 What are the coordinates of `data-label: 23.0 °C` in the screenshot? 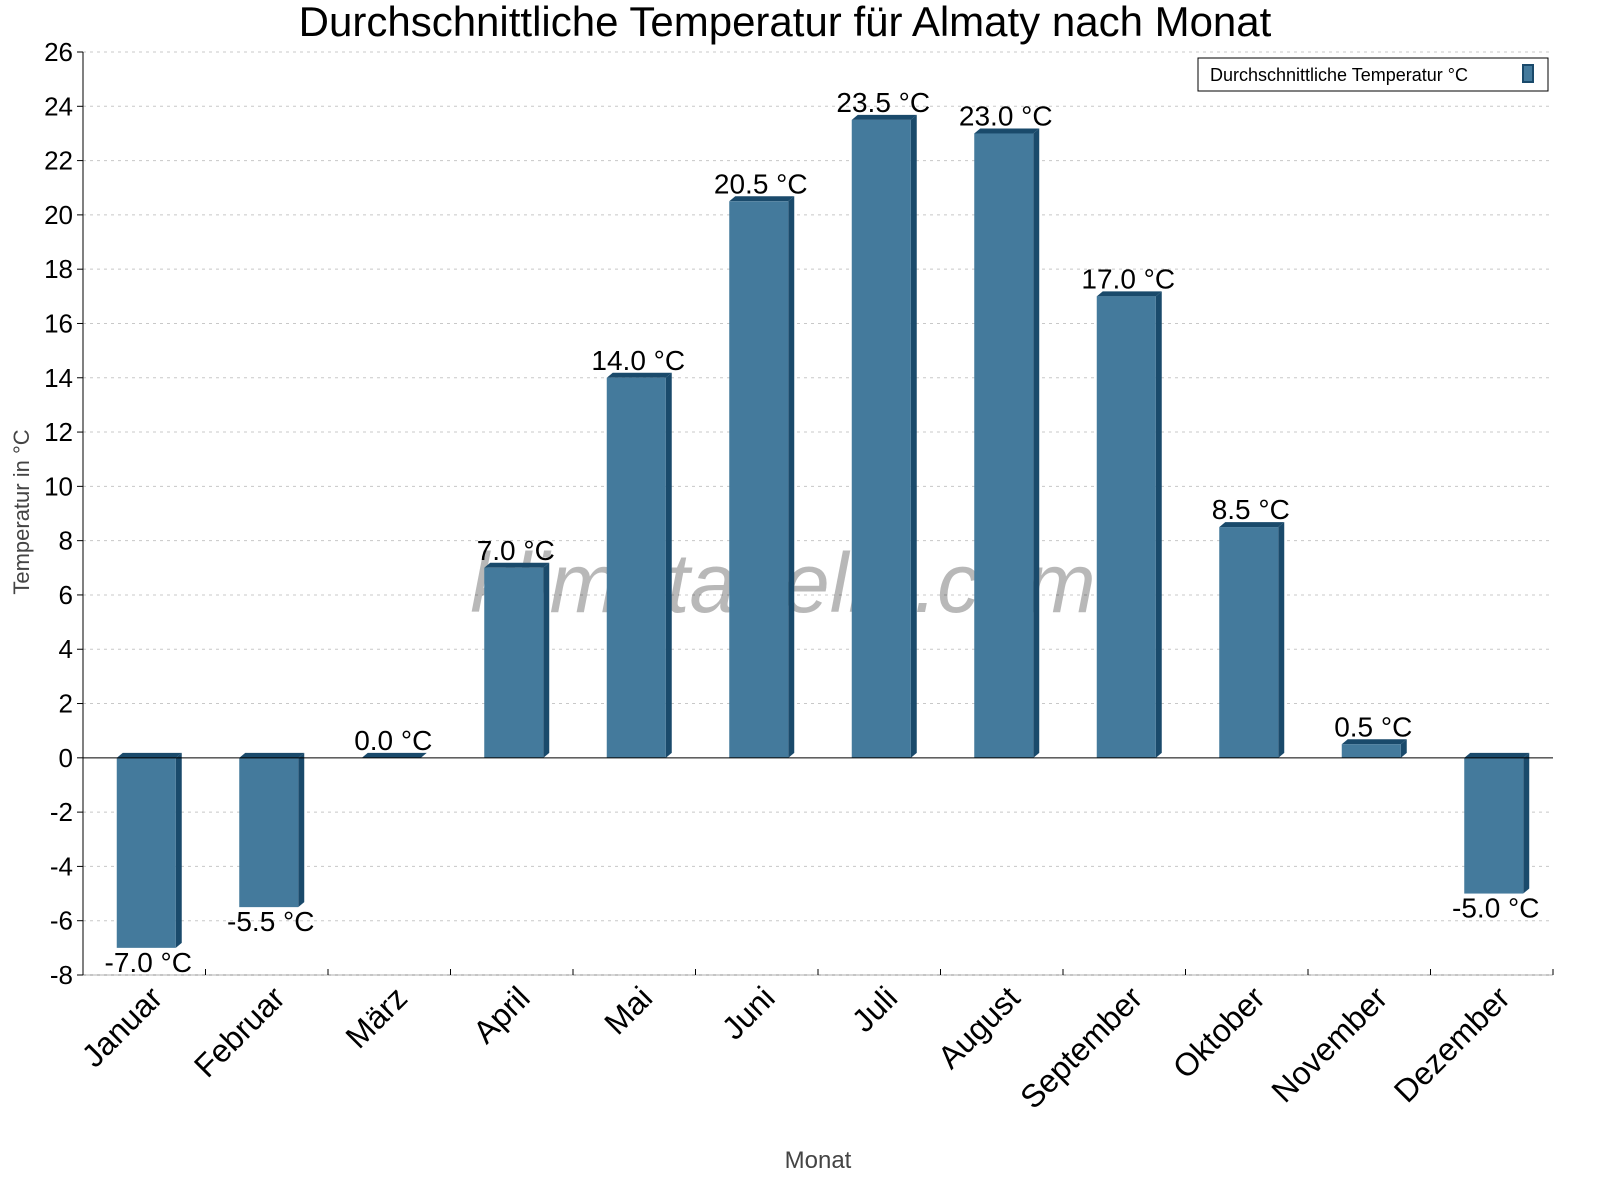 It's located at (1006, 115).